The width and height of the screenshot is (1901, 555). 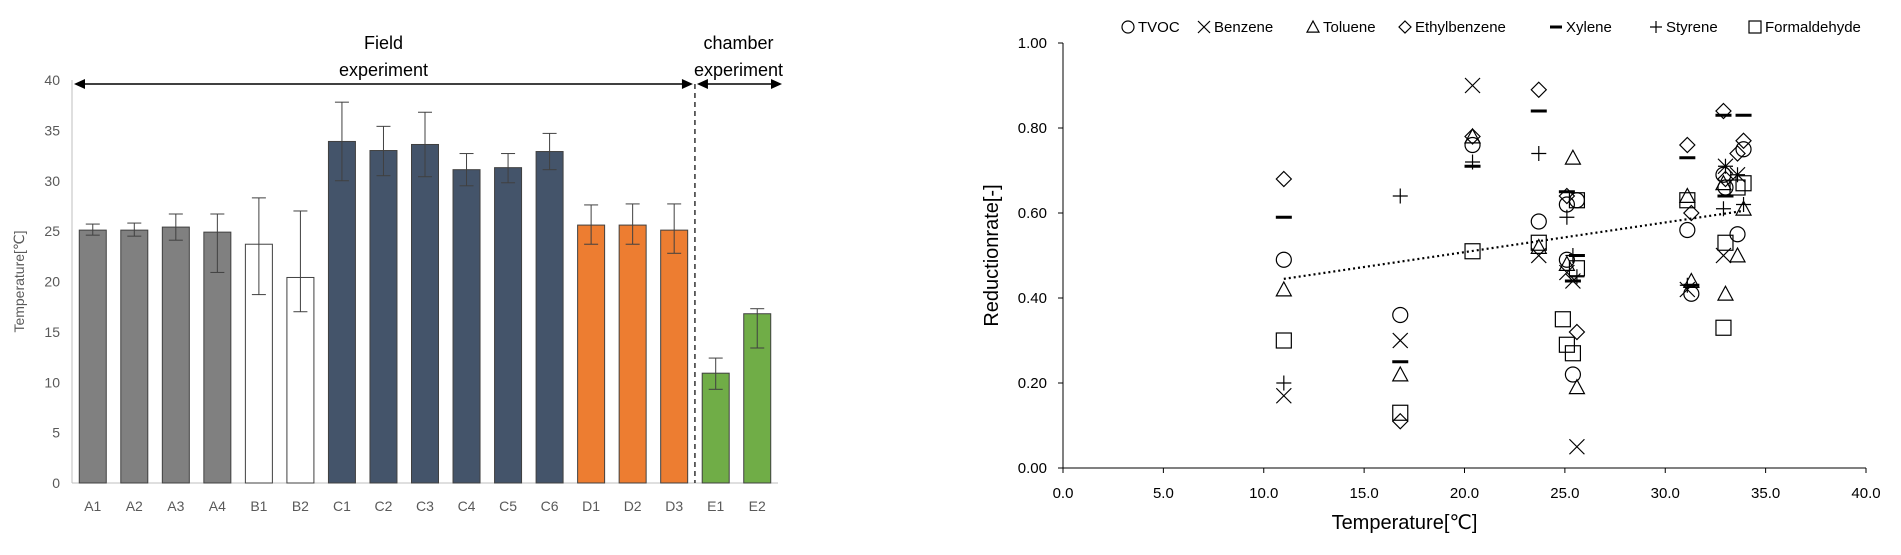 What do you see at coordinates (79, 84) in the screenshot?
I see `field-arrow-head-left` at bounding box center [79, 84].